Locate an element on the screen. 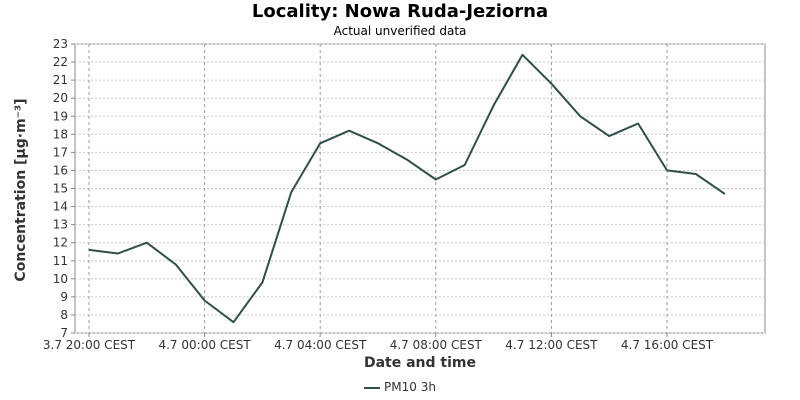  y-tick-label: 21 is located at coordinates (60, 80).